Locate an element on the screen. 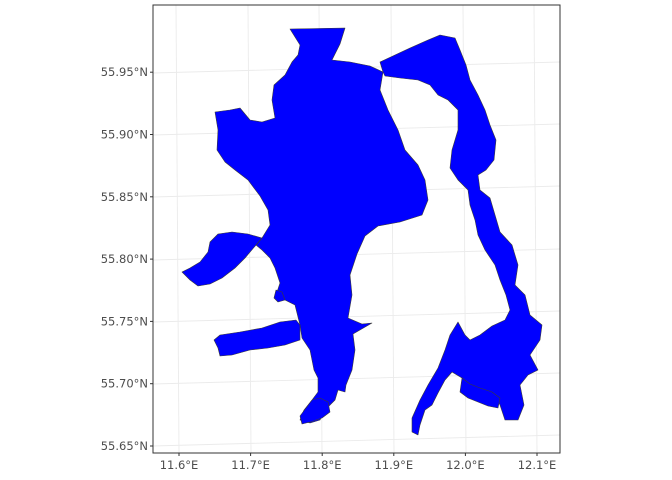 The image size is (672, 480). y-tick-label: 55.80°N is located at coordinates (124, 259).